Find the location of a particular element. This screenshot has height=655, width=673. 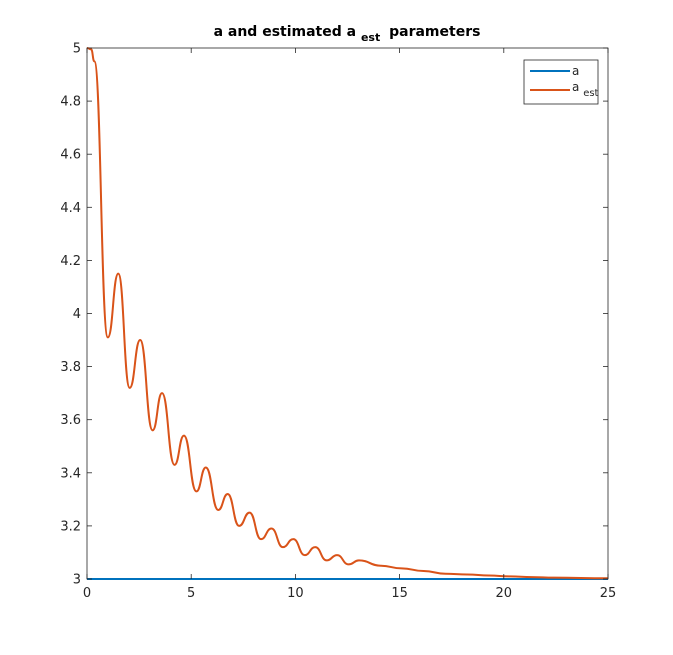

y-tick-label-5: 4 is located at coordinates (77, 314).